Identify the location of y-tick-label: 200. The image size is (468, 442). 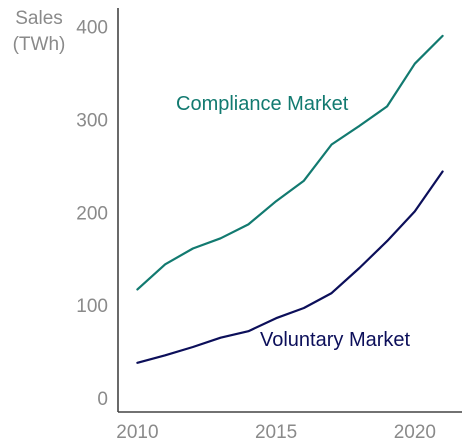
(92, 213).